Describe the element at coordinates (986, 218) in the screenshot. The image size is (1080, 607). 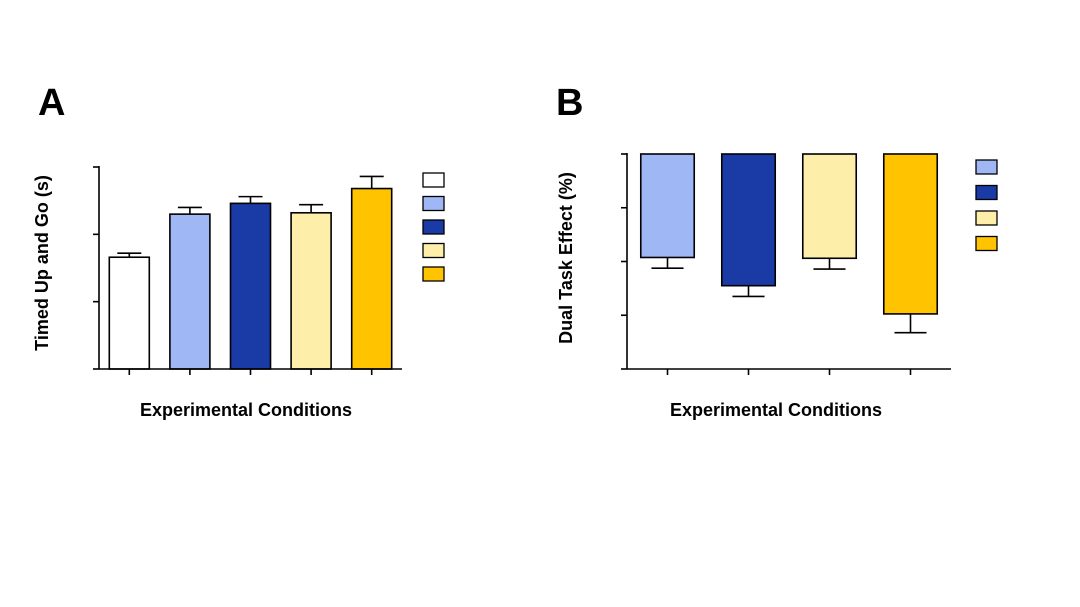
I see `panel-b-legend-swatch-dtece` at that location.